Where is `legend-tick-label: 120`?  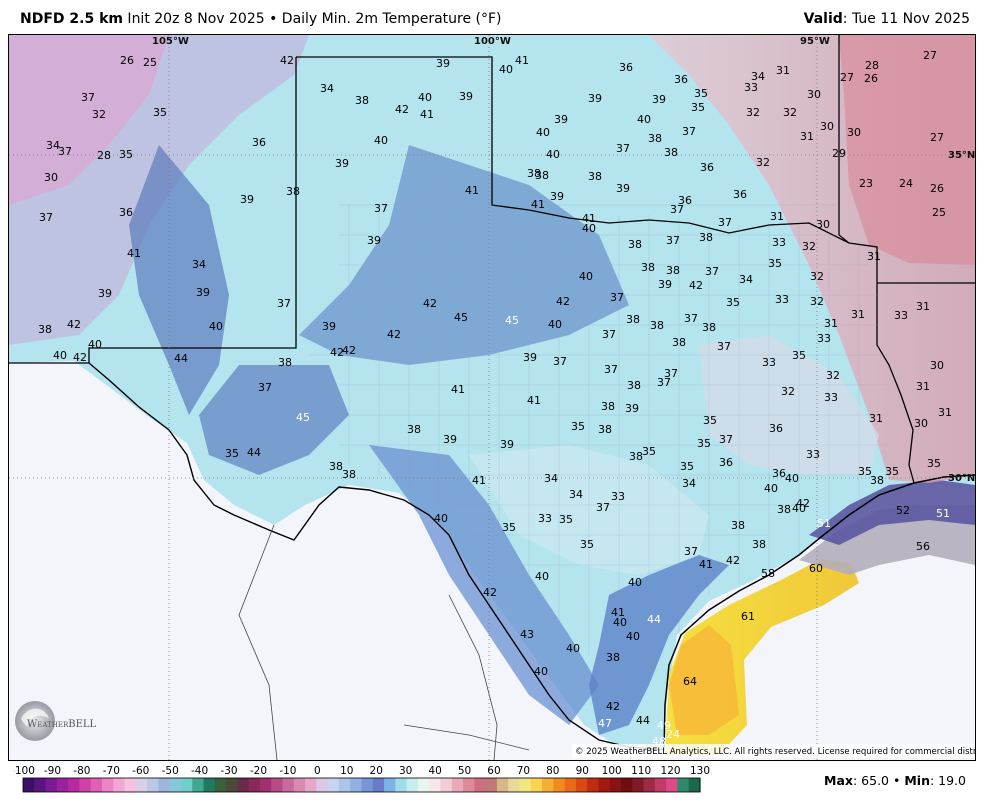 legend-tick-label: 120 is located at coordinates (671, 771).